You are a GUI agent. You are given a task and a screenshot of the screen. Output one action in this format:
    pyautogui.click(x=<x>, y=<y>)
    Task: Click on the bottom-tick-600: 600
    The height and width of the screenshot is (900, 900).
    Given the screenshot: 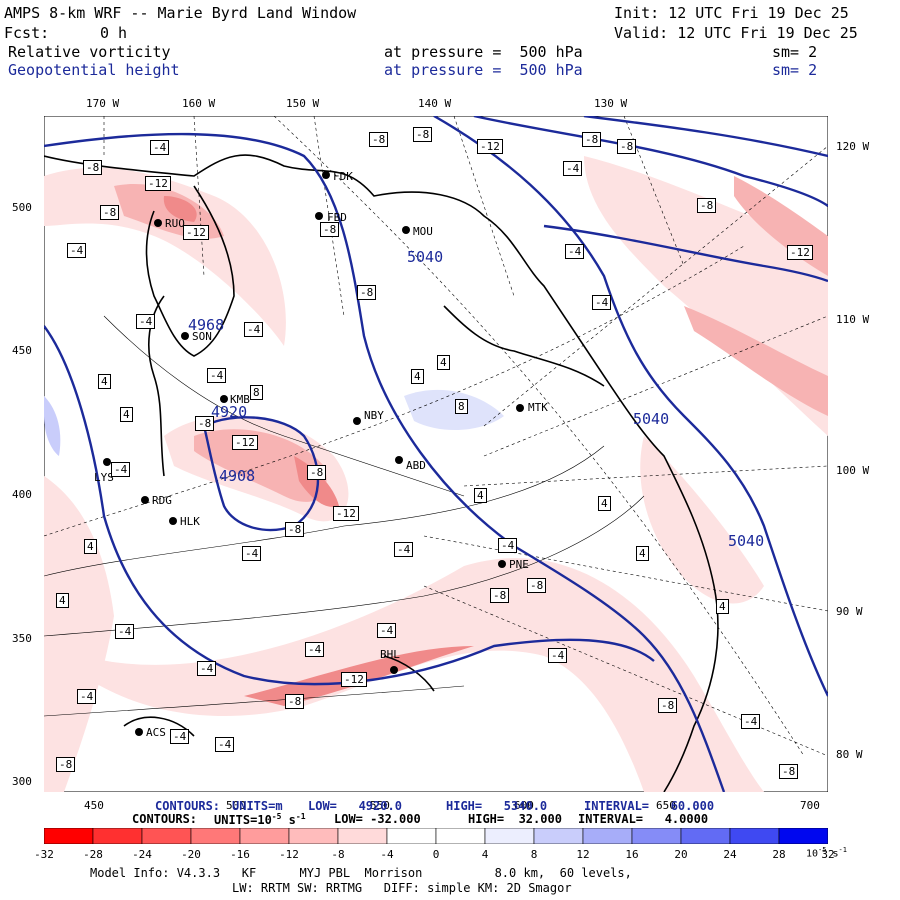 What is the action you would take?
    pyautogui.click(x=524, y=805)
    